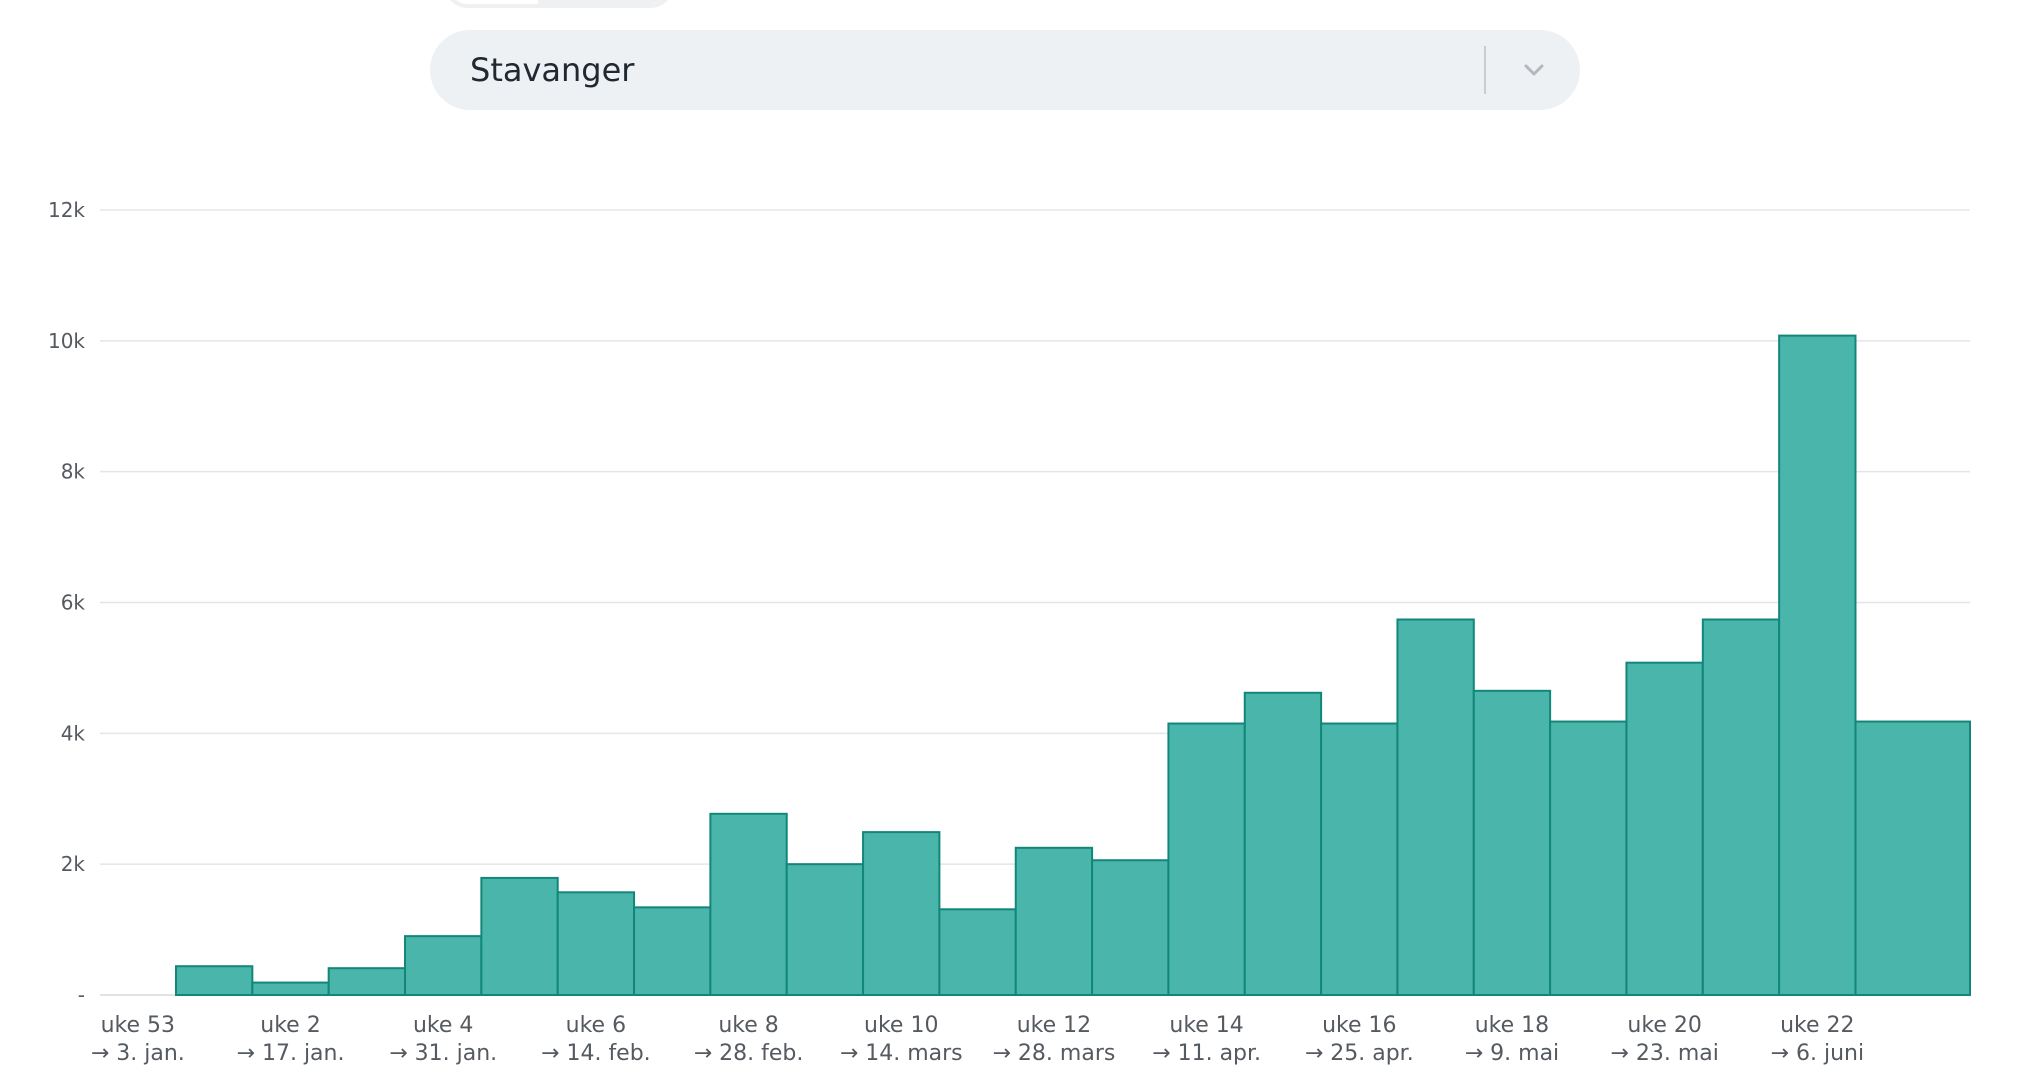  What do you see at coordinates (73, 472) in the screenshot?
I see `y-tick-label: 8k` at bounding box center [73, 472].